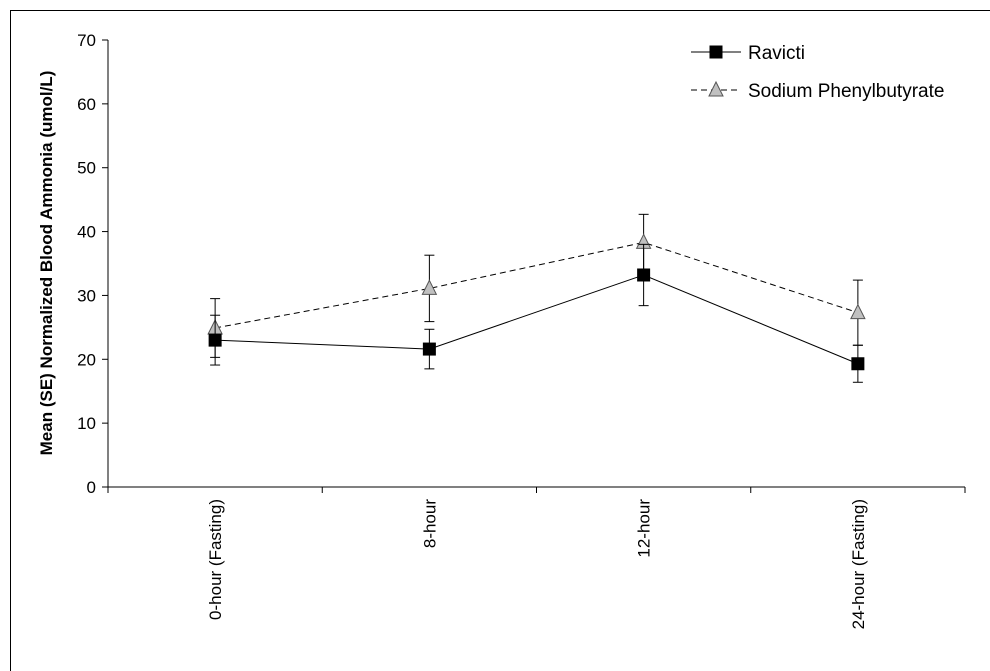 The height and width of the screenshot is (671, 990). What do you see at coordinates (776, 53) in the screenshot?
I see `legend-label-0: Ravicti` at bounding box center [776, 53].